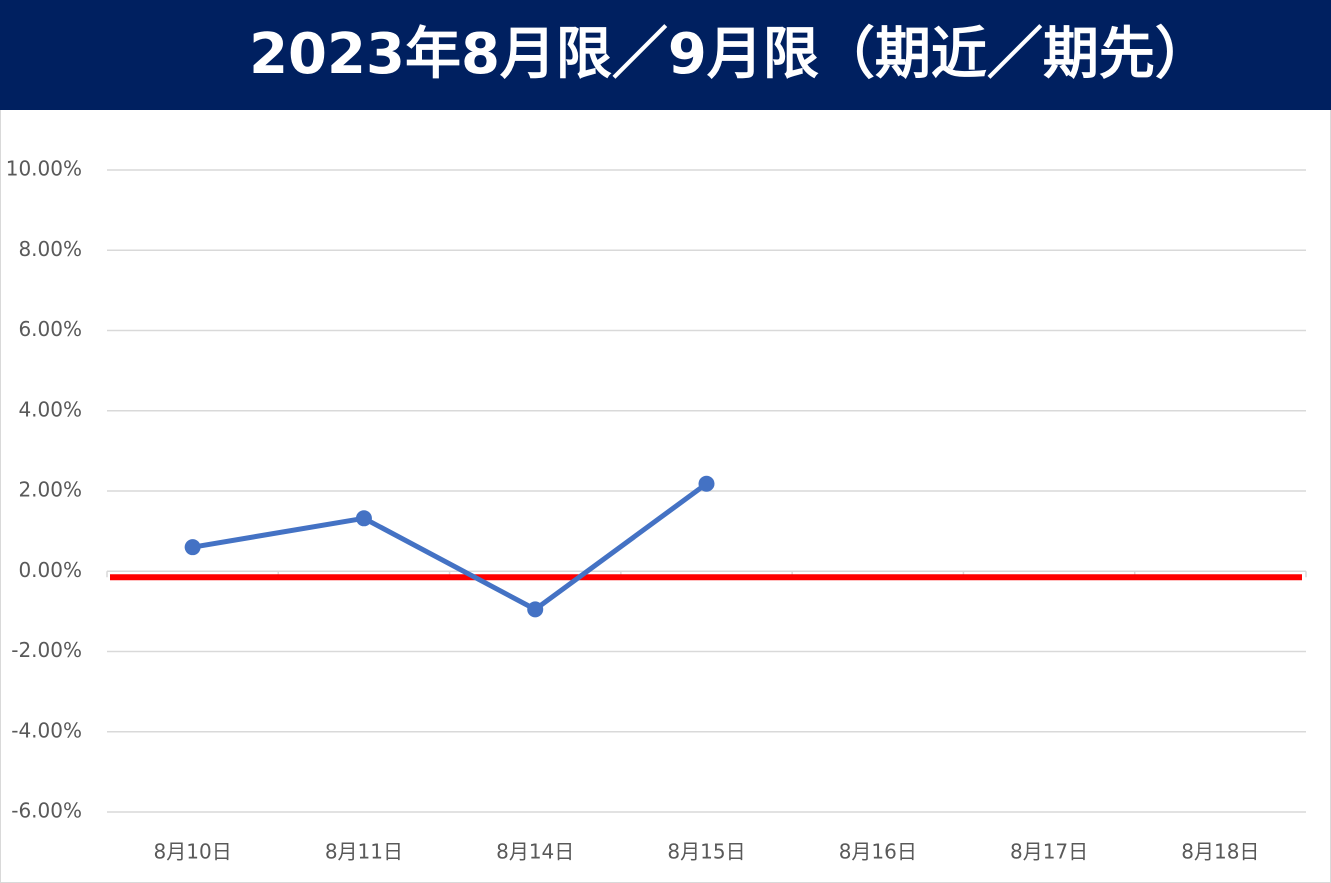 The width and height of the screenshot is (1331, 883). I want to click on y-tick-label: 8.00%, so click(50, 249).